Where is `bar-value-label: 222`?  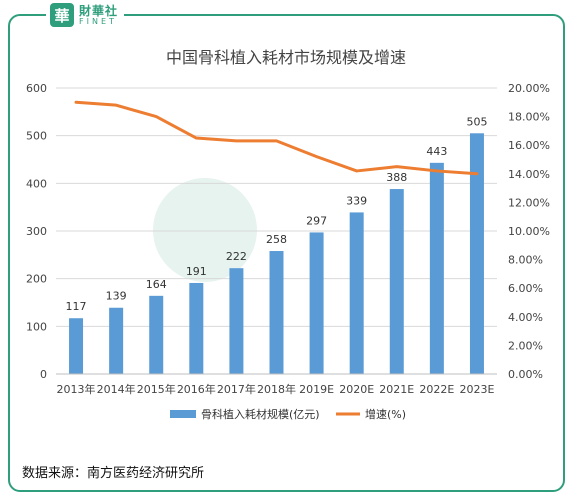
bar-value-label: 222 is located at coordinates (236, 256).